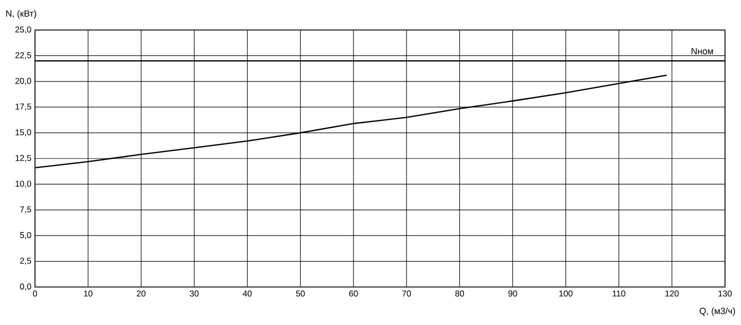 Image resolution: width=741 pixels, height=325 pixels. Describe the element at coordinates (725, 293) in the screenshot. I see `x-tick-label: 130` at that location.